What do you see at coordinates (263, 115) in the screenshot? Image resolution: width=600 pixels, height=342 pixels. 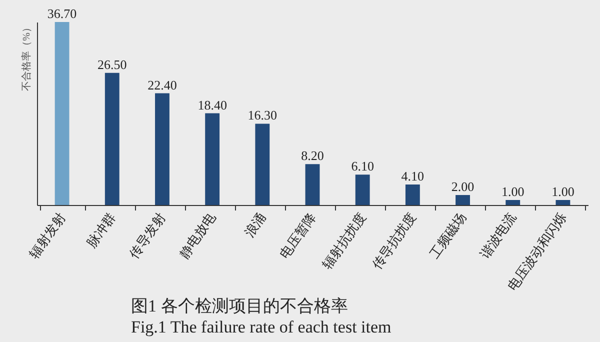 I see `data-label: 16.30` at bounding box center [263, 115].